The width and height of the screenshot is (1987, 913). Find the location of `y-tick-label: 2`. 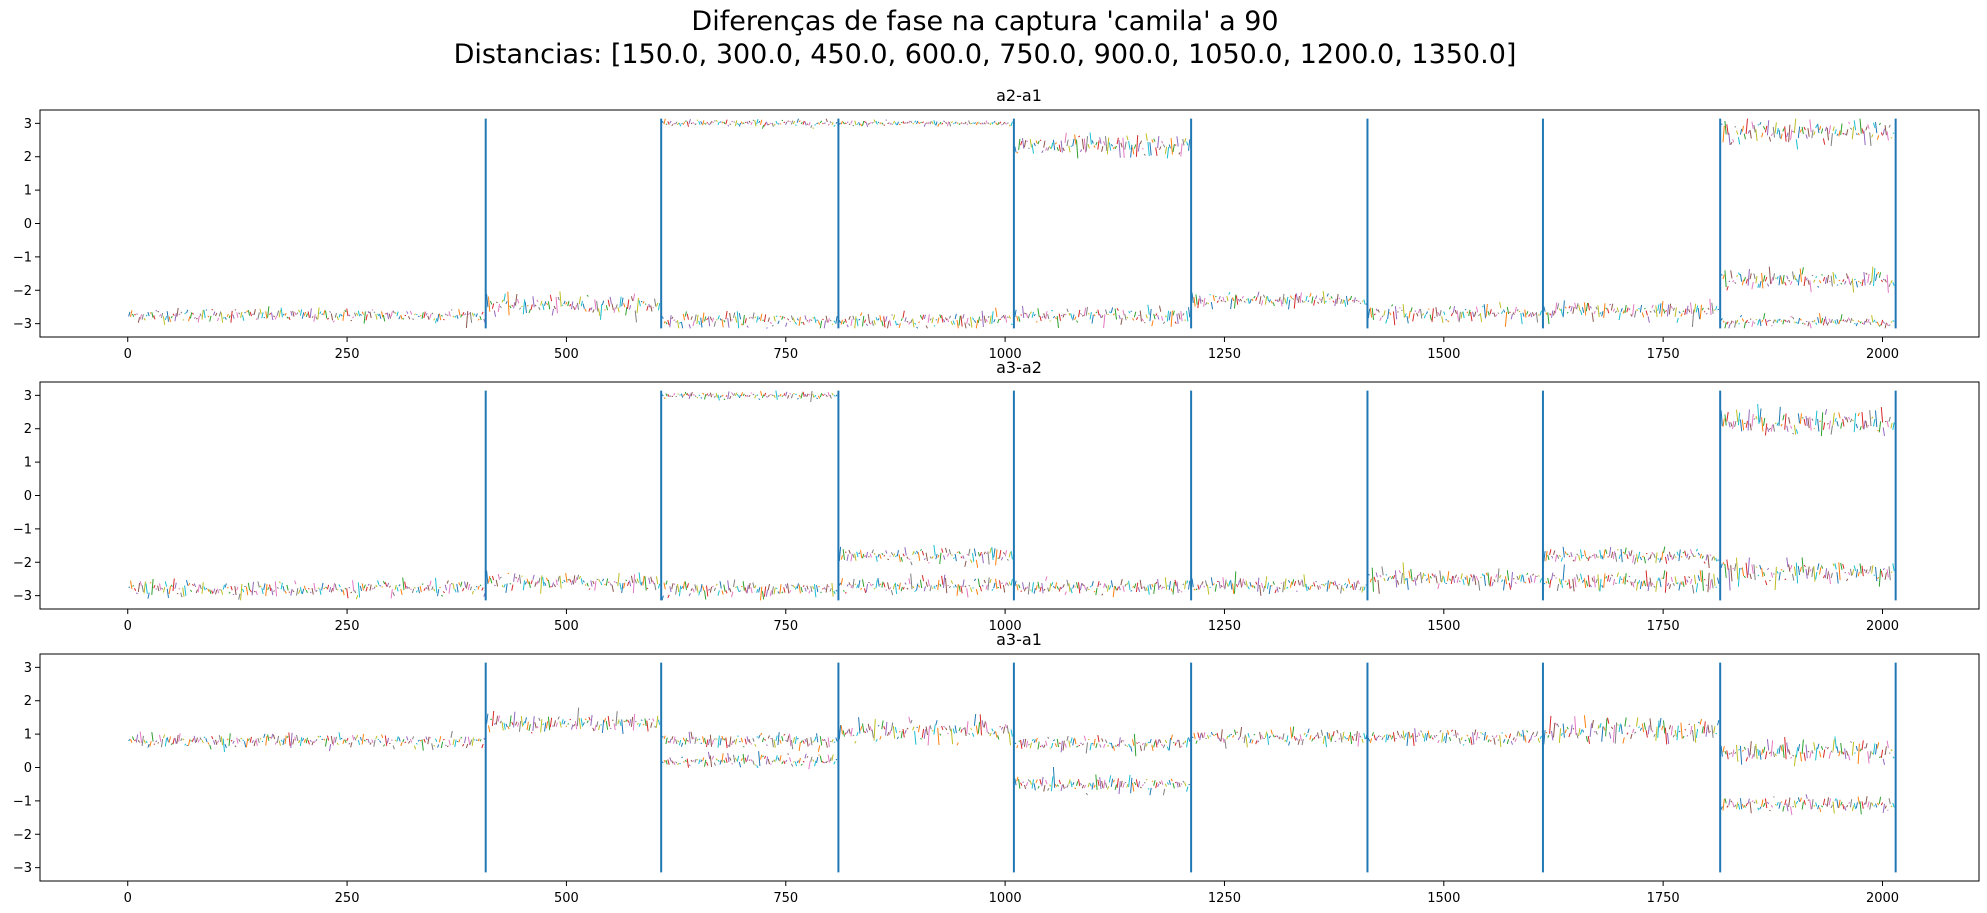

y-tick-label: 2 is located at coordinates (28, 701).